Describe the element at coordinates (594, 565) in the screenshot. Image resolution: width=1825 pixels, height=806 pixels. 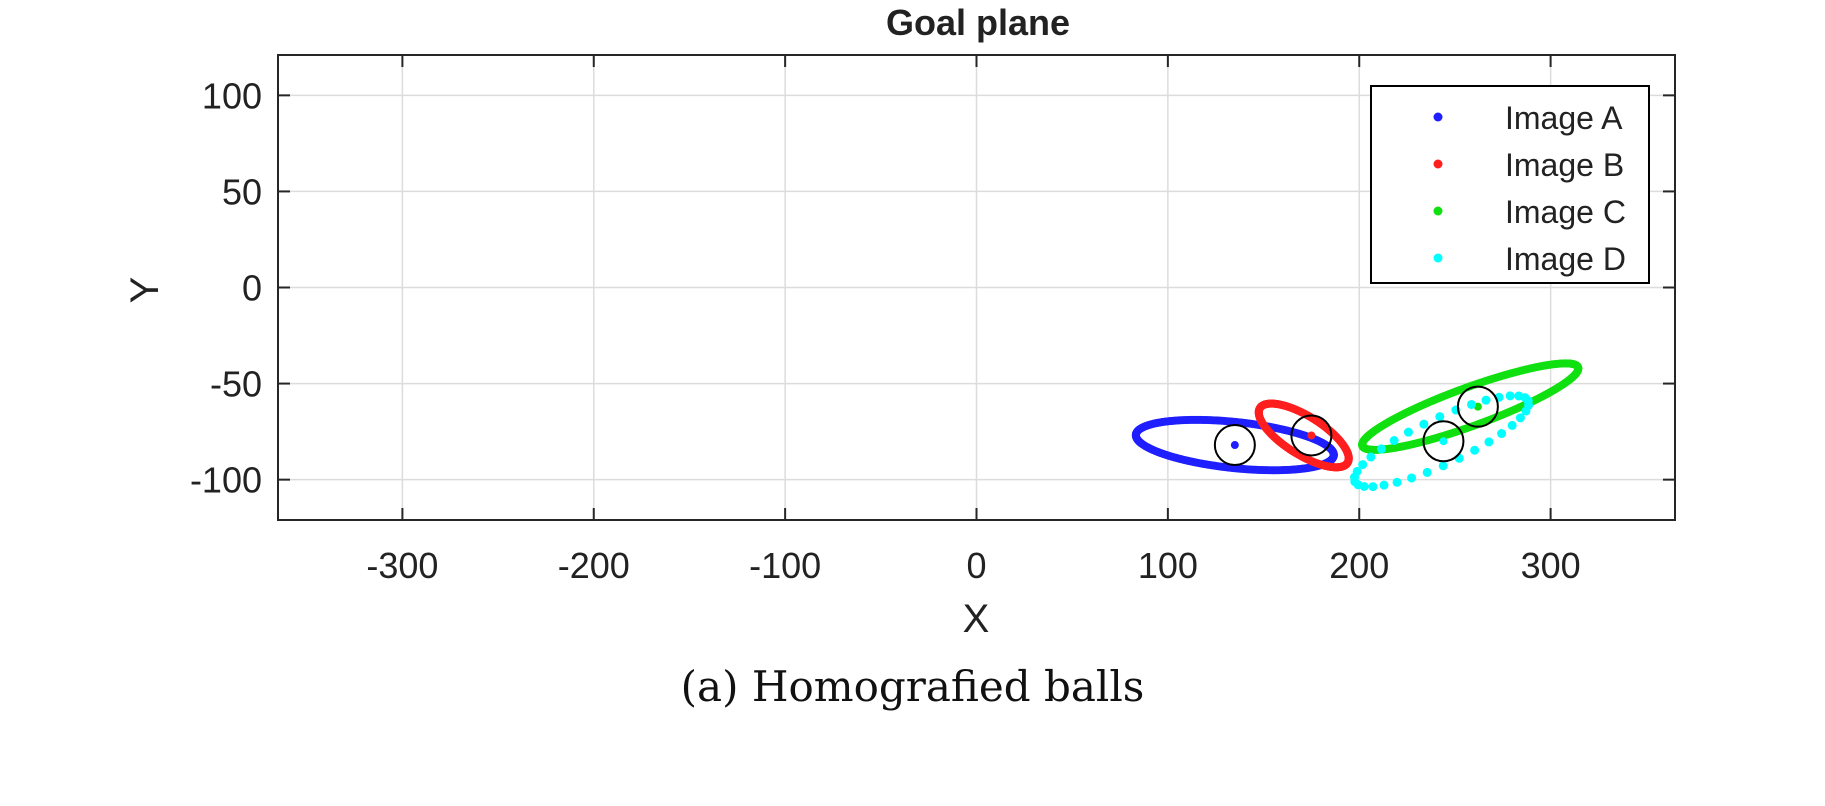
I see `x-tick-label: -200` at that location.